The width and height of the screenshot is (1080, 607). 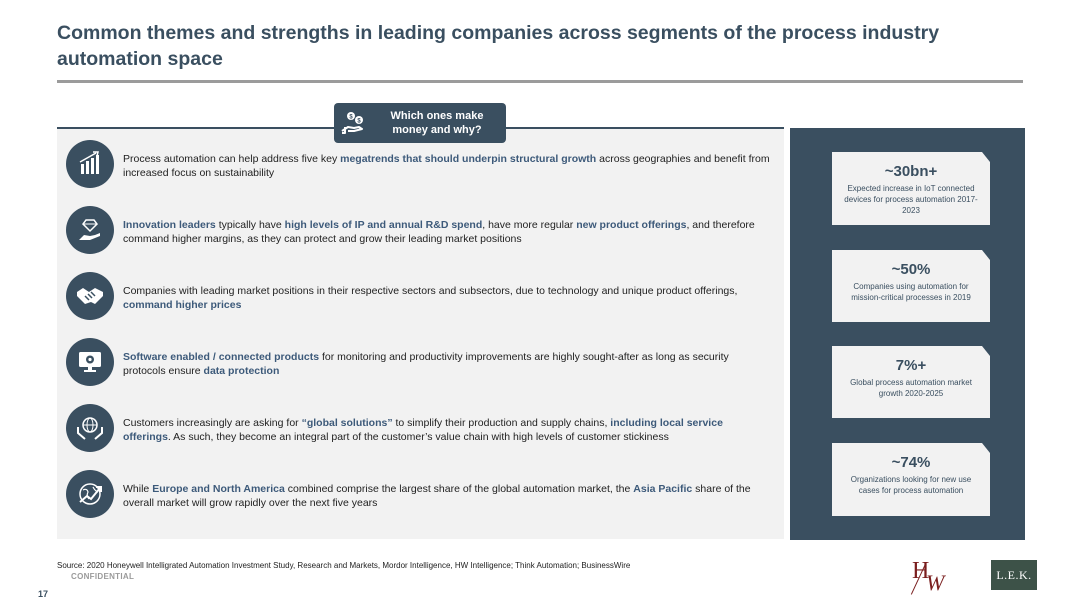 What do you see at coordinates (90, 296) in the screenshot?
I see `handshake-icon` at bounding box center [90, 296].